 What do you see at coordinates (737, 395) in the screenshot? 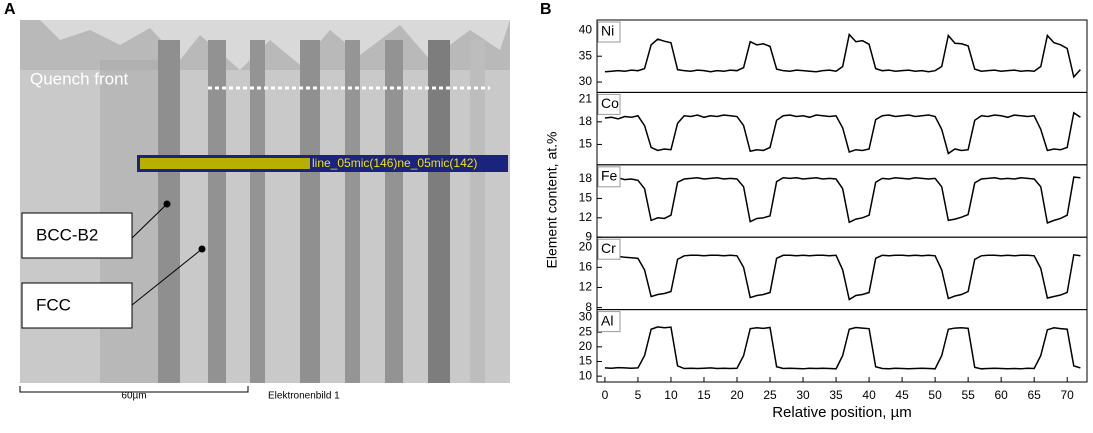
I see `x-tick-label: 20` at bounding box center [737, 395].